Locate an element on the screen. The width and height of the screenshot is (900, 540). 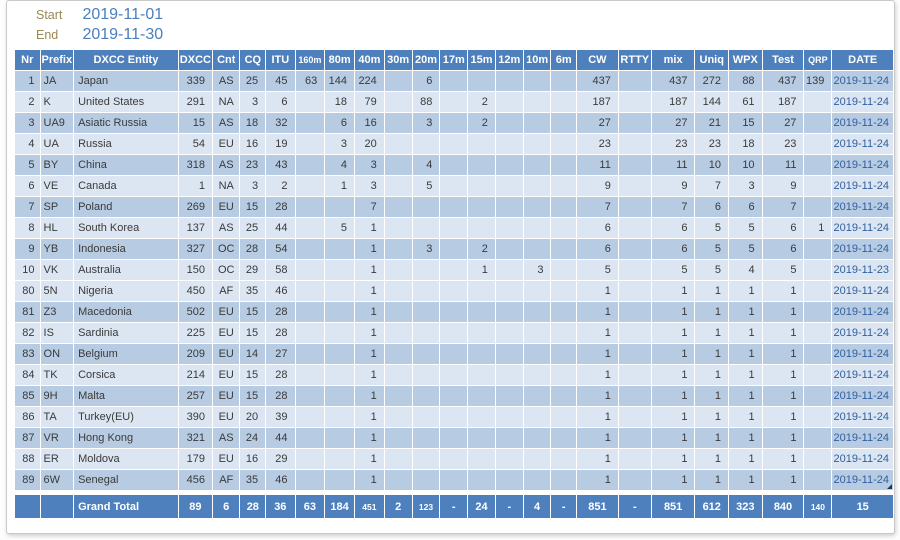
cell-entity: Russia is located at coordinates (126, 144).